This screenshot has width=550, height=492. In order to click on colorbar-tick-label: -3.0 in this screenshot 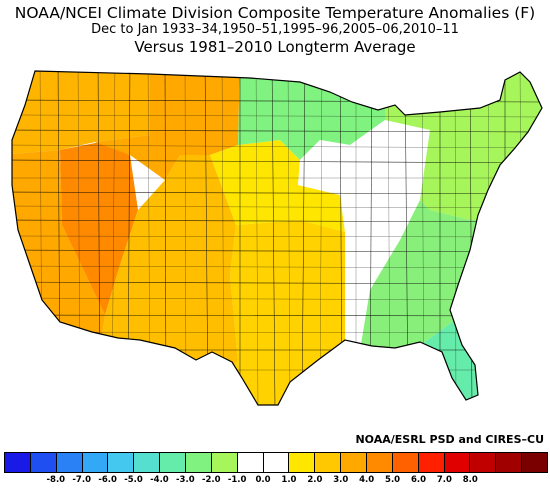, I will do `click(185, 480)`.